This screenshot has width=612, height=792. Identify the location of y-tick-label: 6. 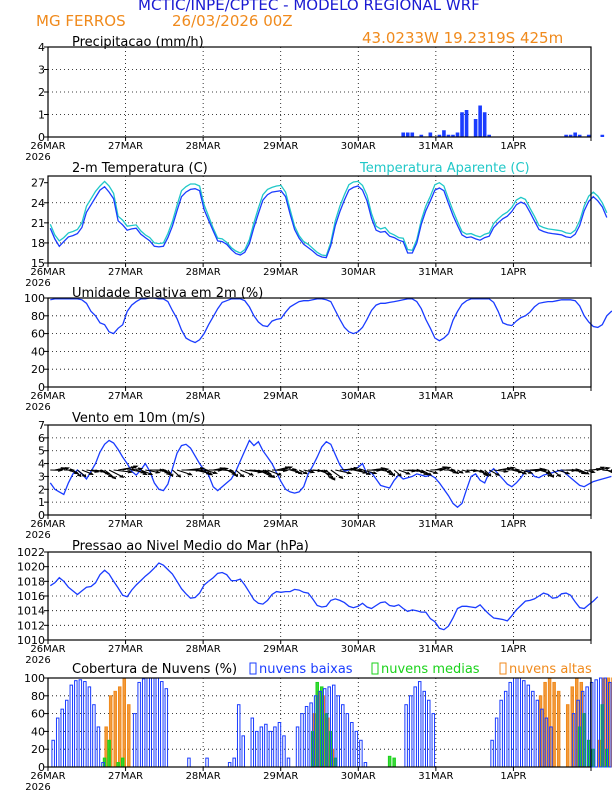
(41, 438).